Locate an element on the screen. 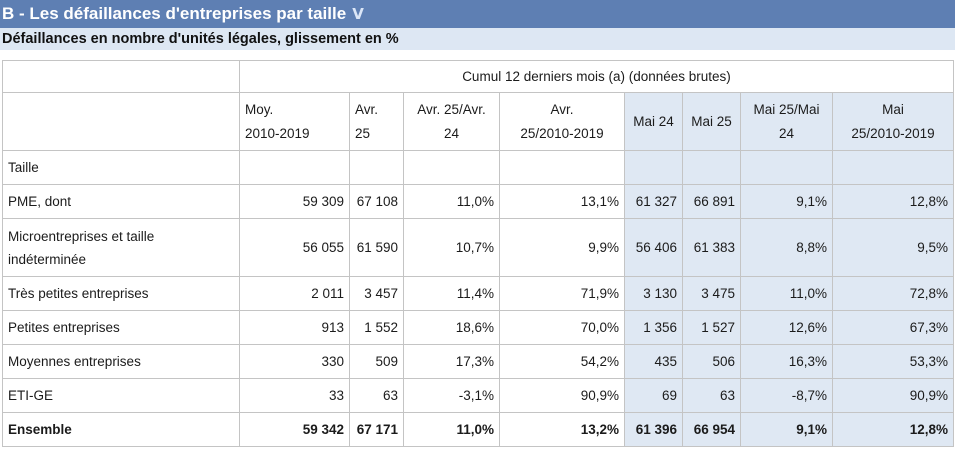  table-cell: 70,0% is located at coordinates (562, 327).